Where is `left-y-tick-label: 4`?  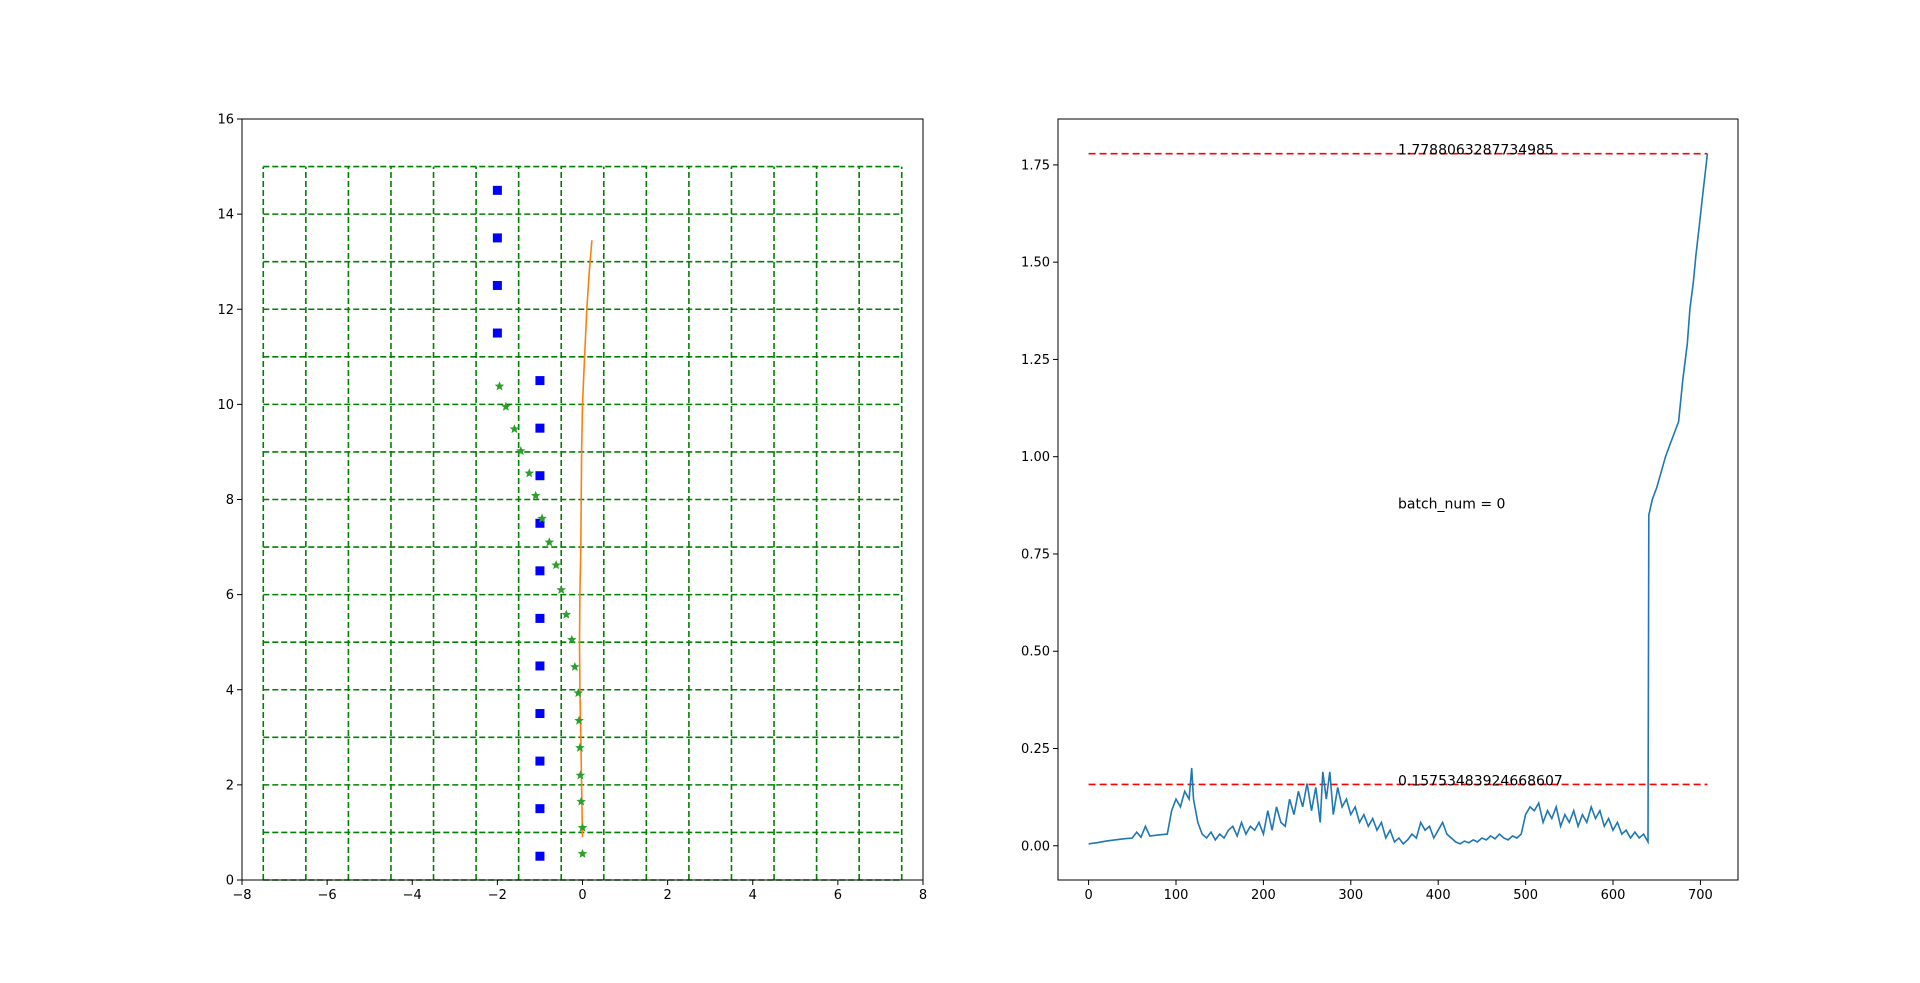
left-y-tick-label: 4 is located at coordinates (230, 690).